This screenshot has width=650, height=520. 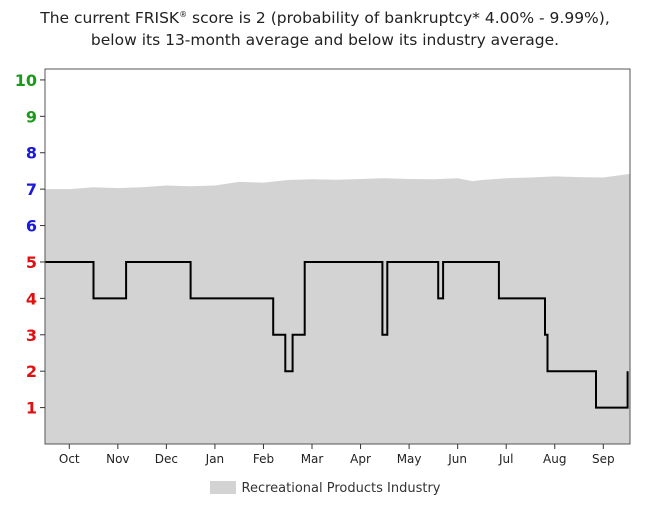 What do you see at coordinates (26, 80) in the screenshot?
I see `y-tick-label: 10` at bounding box center [26, 80].